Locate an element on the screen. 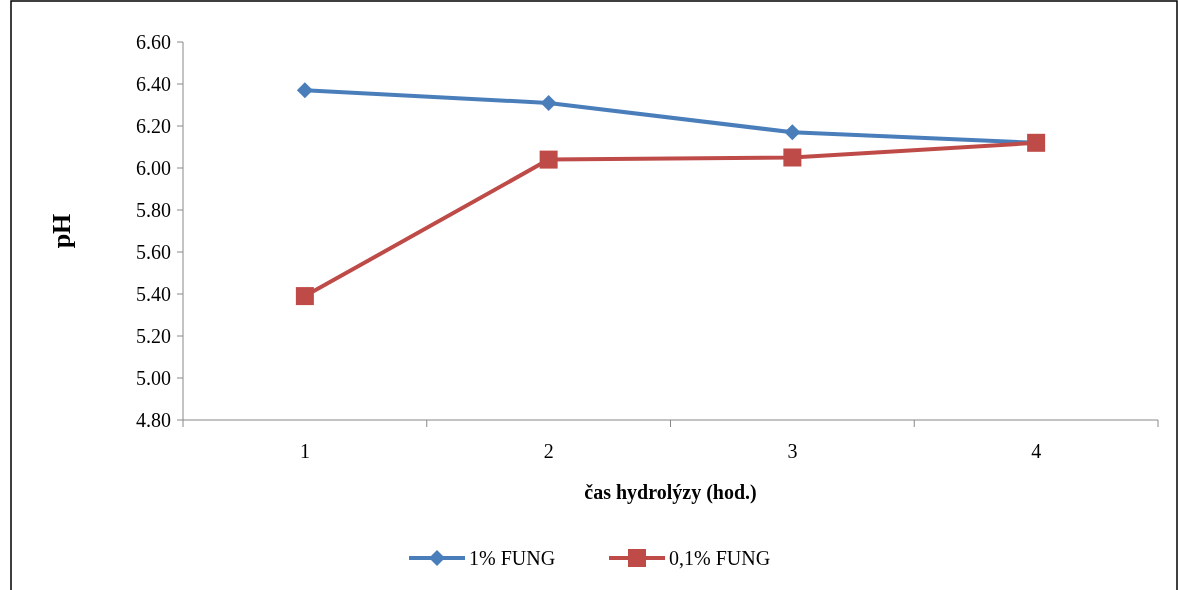 The width and height of the screenshot is (1178, 590). x-tick-label: 4 is located at coordinates (1036, 451).